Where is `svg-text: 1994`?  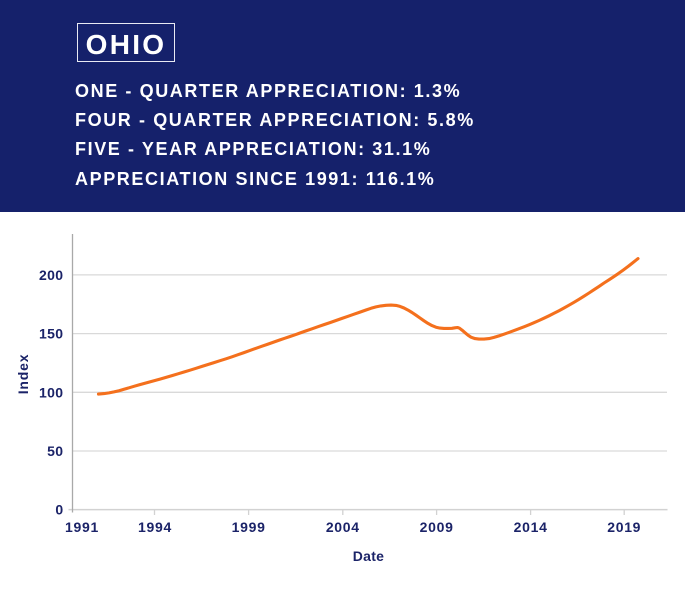
svg-text: 1994 is located at coordinates (155, 527).